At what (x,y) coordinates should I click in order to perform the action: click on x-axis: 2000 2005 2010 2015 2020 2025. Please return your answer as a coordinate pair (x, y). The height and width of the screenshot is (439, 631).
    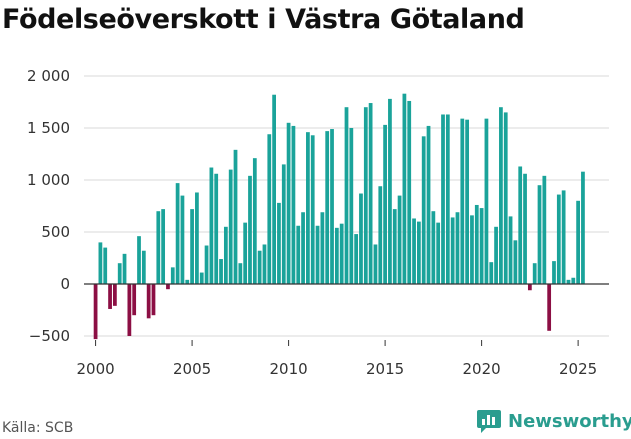
    Looking at the image, I should click on (336, 359).